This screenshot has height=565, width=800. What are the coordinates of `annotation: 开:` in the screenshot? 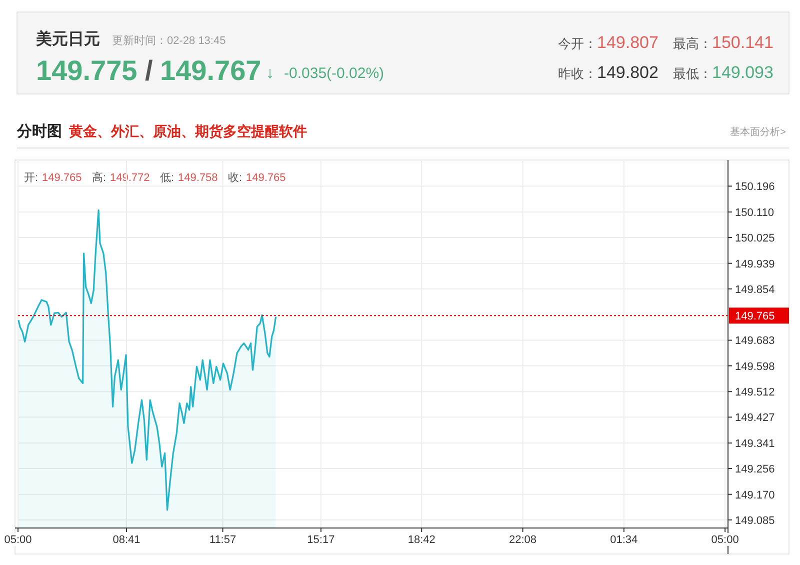 It's located at (31, 178).